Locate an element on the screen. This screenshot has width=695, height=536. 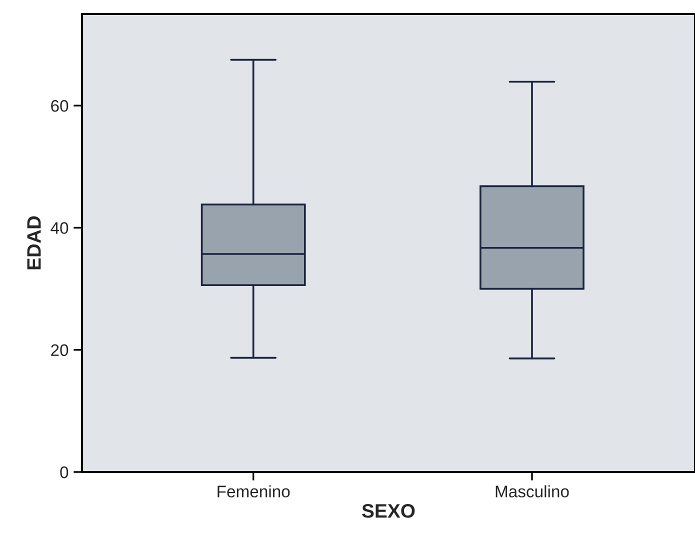
y-tick-label: 20 is located at coordinates (59, 350).